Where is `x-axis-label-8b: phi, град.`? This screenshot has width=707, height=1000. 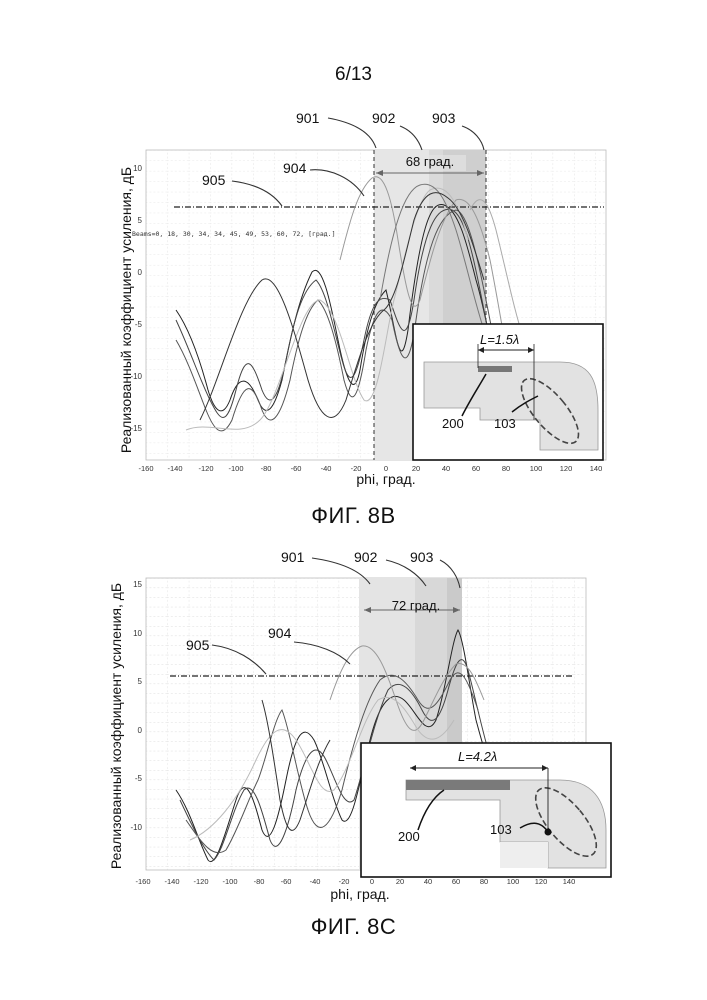 x-axis-label-8b: phi, град. is located at coordinates (386, 479).